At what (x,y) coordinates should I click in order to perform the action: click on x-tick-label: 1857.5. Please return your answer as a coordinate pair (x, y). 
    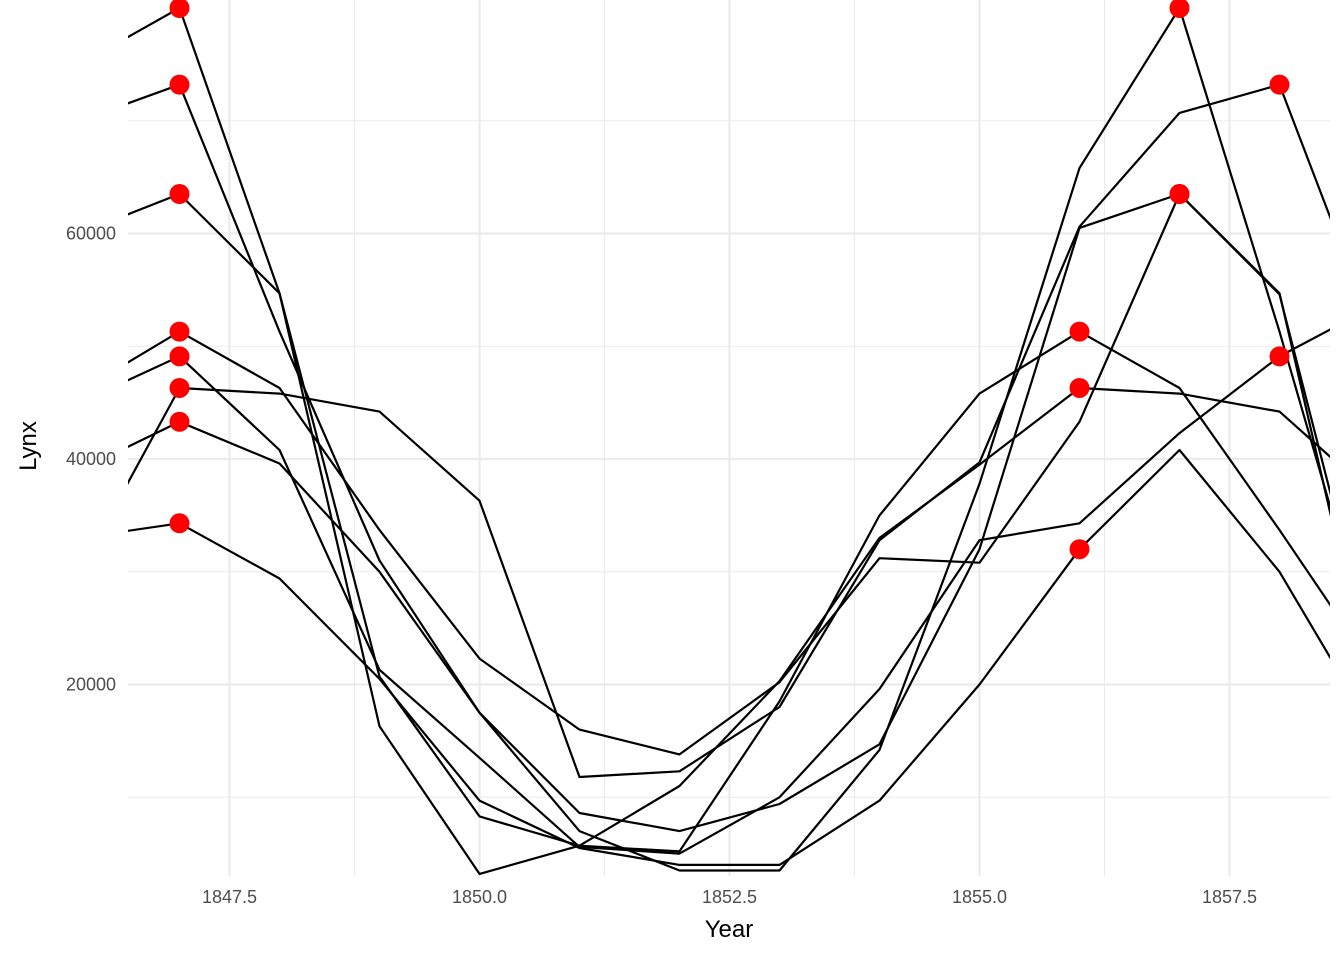
    Looking at the image, I should click on (1229, 897).